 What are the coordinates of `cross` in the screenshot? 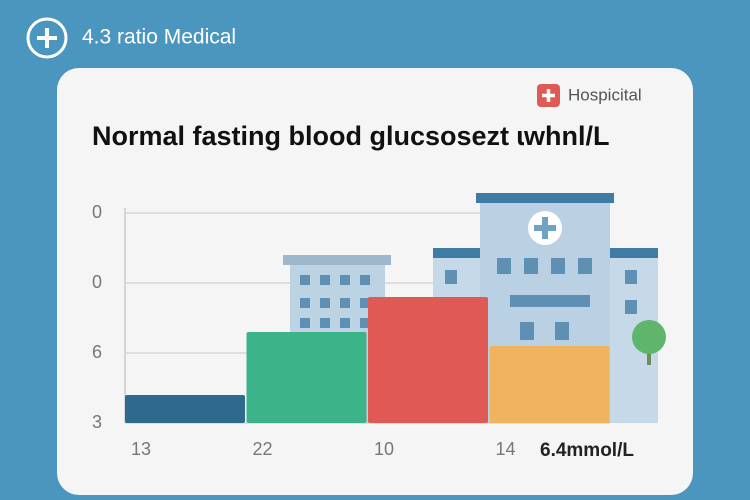 It's located at (545, 228).